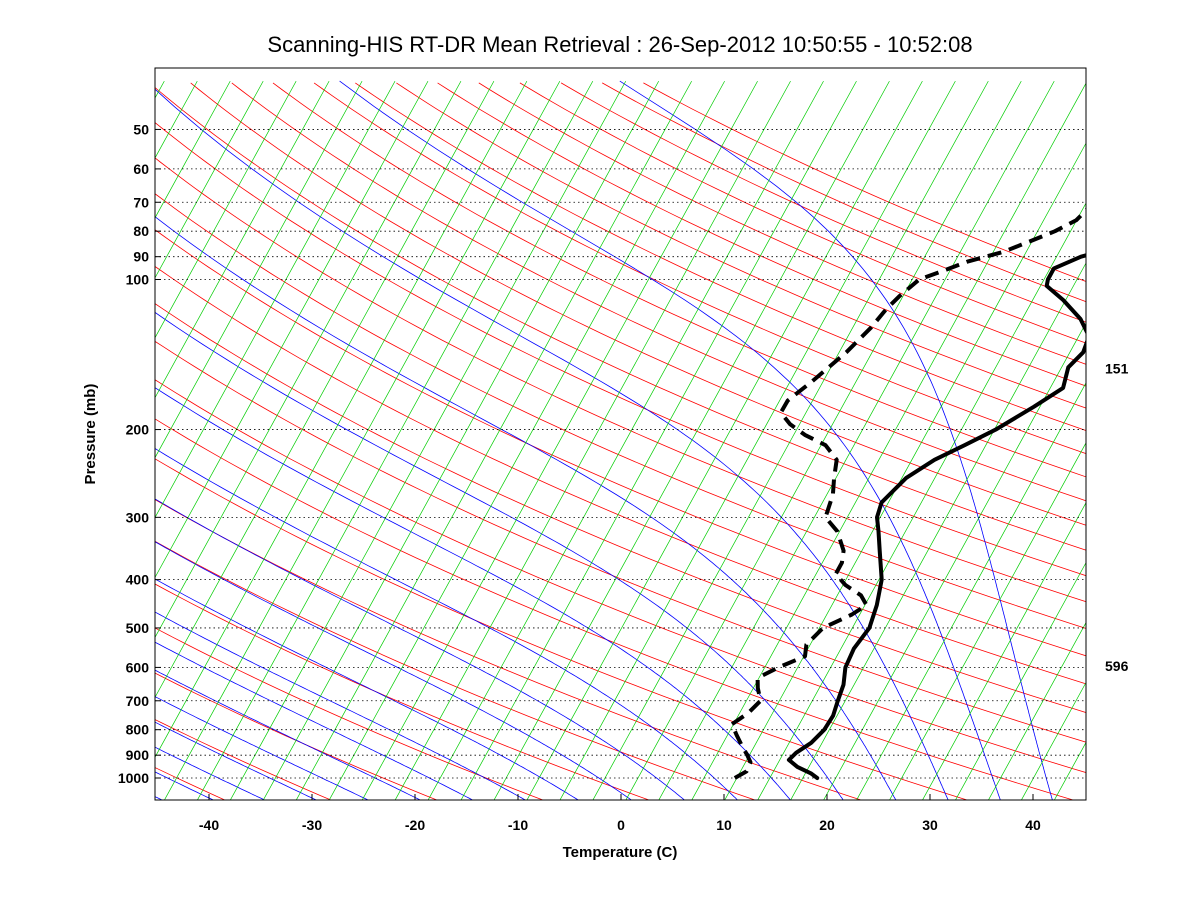 This screenshot has height=900, width=1200. I want to click on x-tick-label: -20, so click(415, 825).